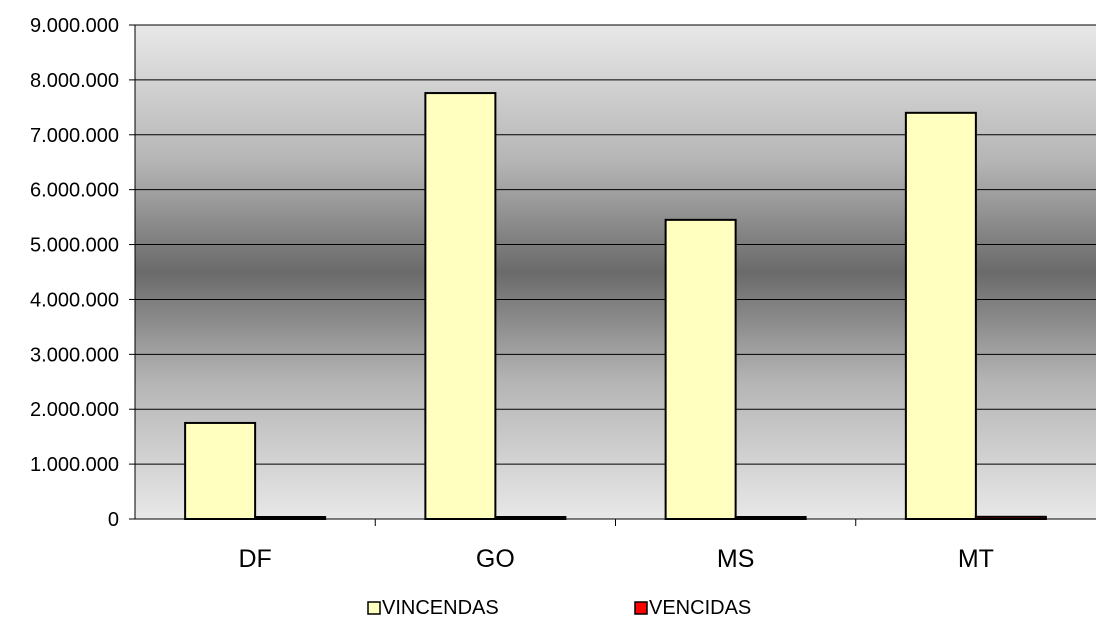 Image resolution: width=1096 pixels, height=623 pixels. I want to click on y-tick-label: 8.000.000, so click(74, 81).